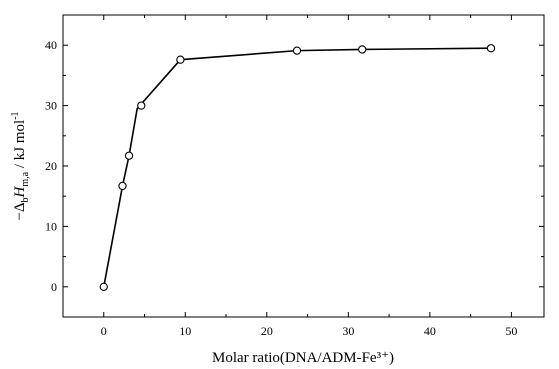 The width and height of the screenshot is (559, 369). Describe the element at coordinates (25, 199) in the screenshot. I see `y-axis-label-sub-b: b` at that location.